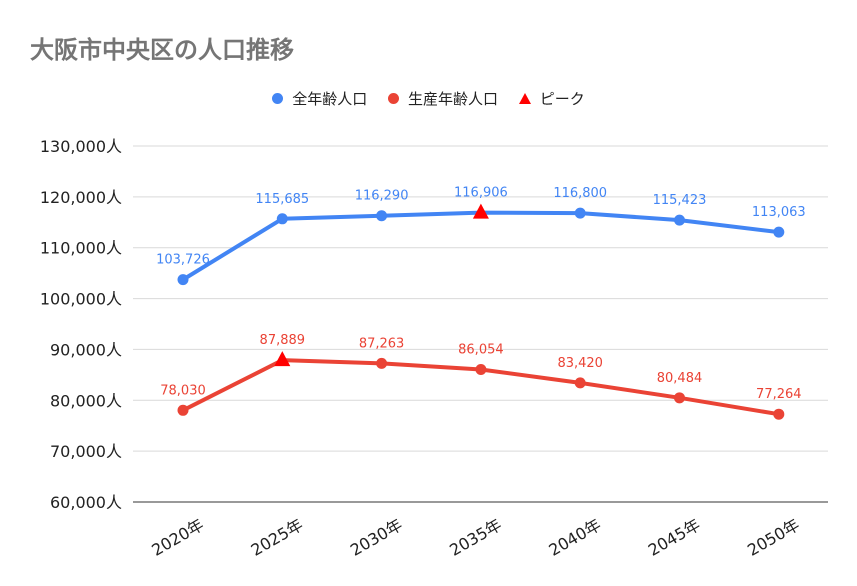 This screenshot has width=857, height=586. What do you see at coordinates (81, 197) in the screenshot?
I see `y-tick-label: 120,000人` at bounding box center [81, 197].